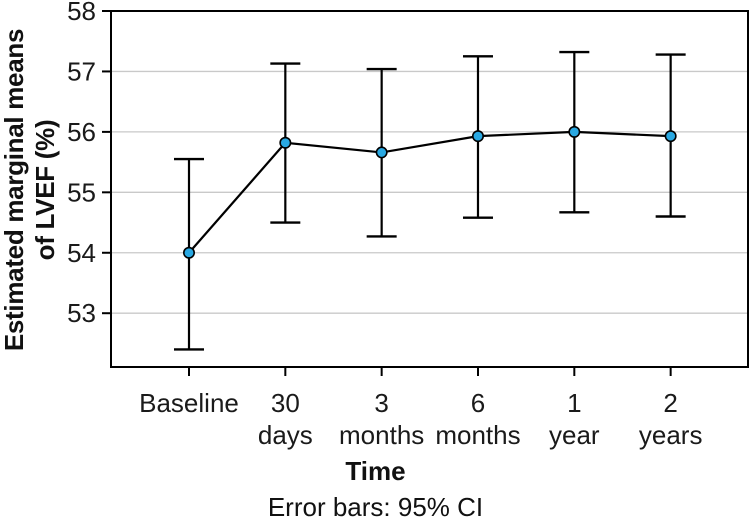  Describe the element at coordinates (45, 190) in the screenshot. I see `y-axis-title-line2: of LVEF (%)` at that location.